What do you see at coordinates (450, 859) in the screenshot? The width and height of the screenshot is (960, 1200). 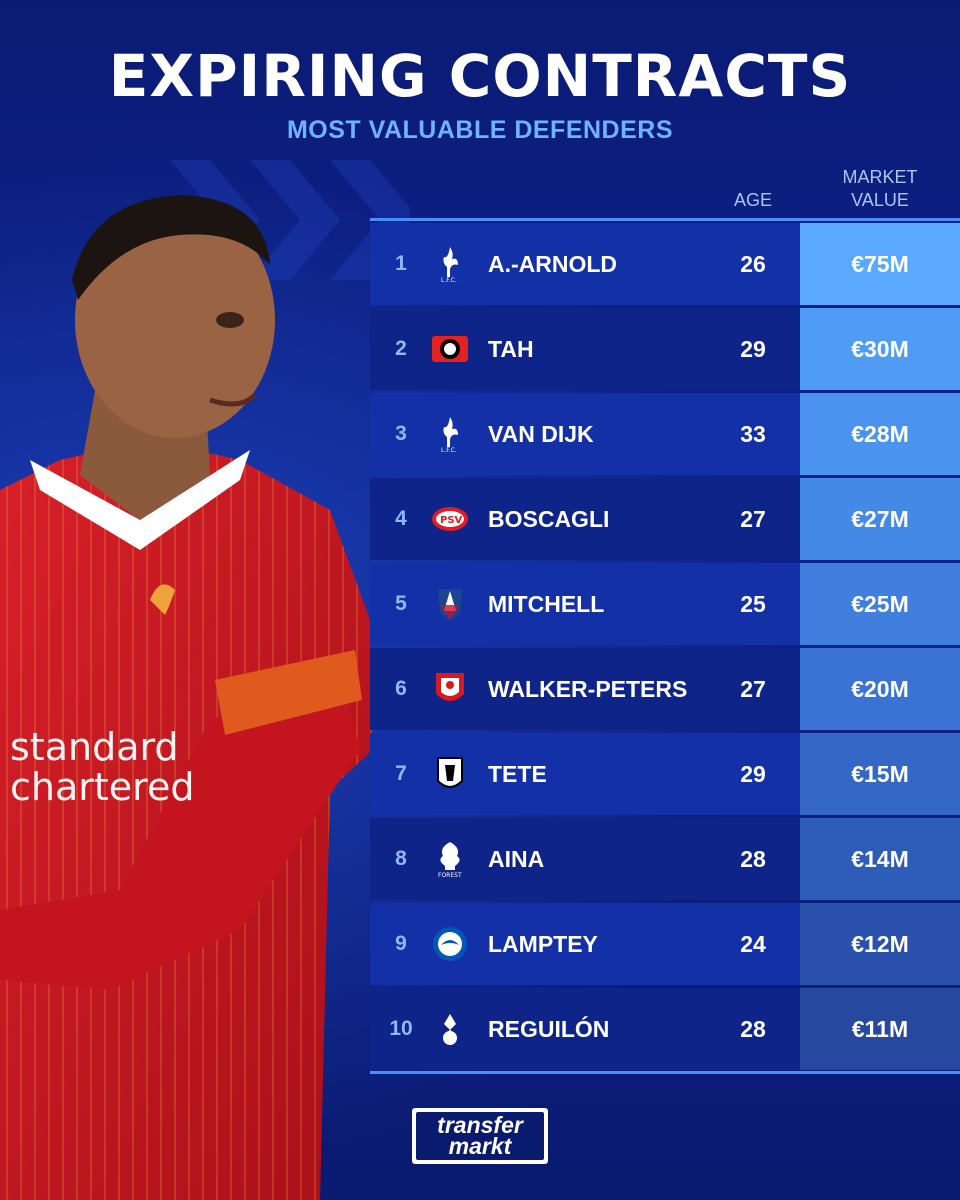 I see `nottingham-forest-crest-icon: FOREST` at bounding box center [450, 859].